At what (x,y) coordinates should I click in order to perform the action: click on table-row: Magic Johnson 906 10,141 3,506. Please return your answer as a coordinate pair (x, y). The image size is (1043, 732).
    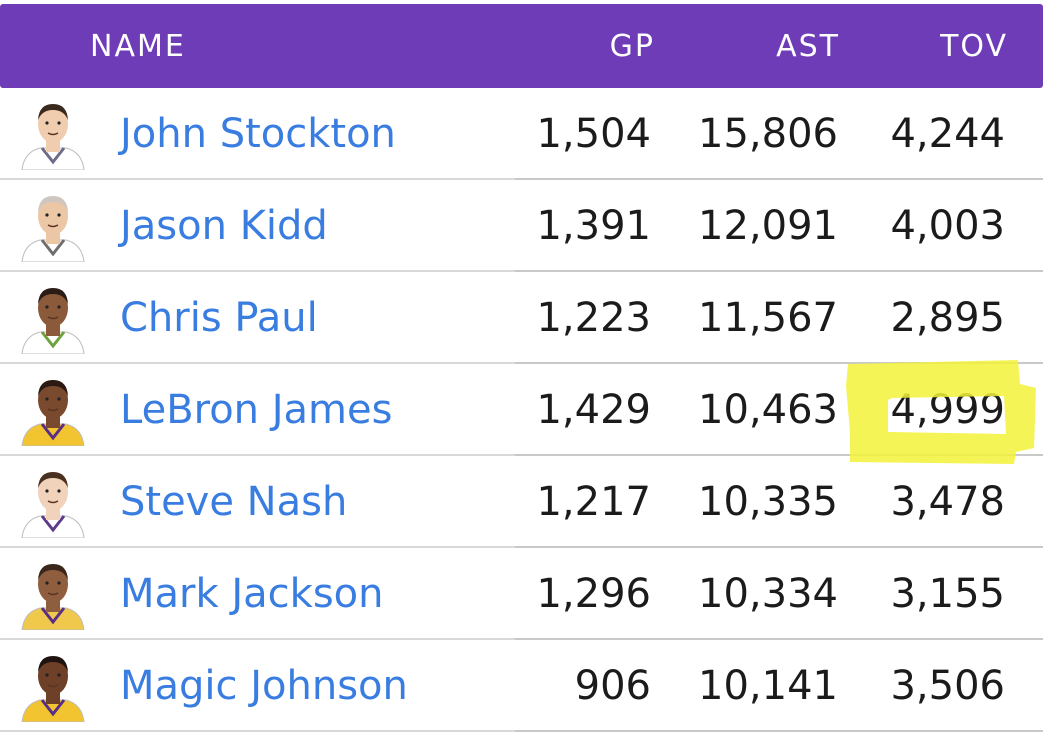
    Looking at the image, I should click on (521, 686).